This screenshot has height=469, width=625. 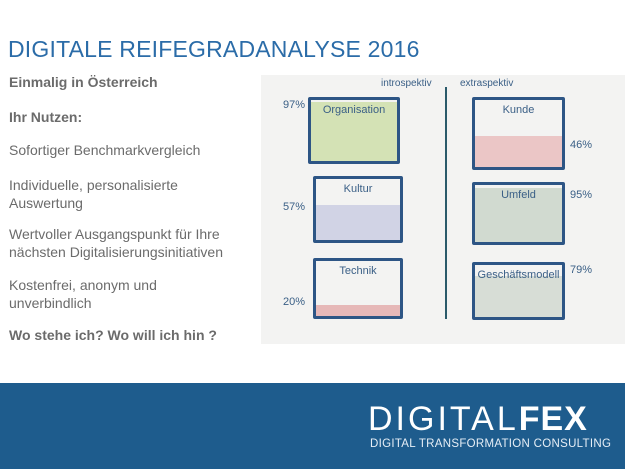 I want to click on box-organisation: Organisation, so click(x=354, y=130).